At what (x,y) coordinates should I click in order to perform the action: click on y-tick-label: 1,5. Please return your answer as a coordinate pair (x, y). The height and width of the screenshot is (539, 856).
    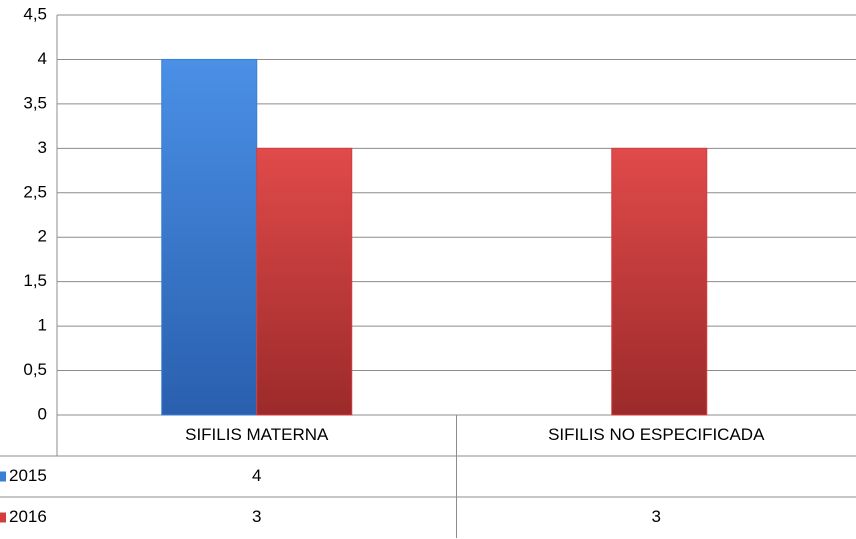
    Looking at the image, I should click on (35, 280).